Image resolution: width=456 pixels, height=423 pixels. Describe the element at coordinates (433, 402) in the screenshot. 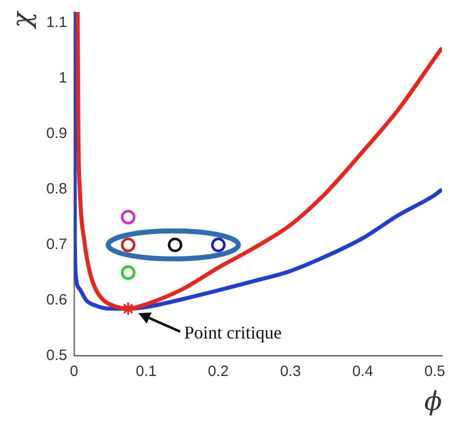

I see `x-axis-title: ϕ` at that location.